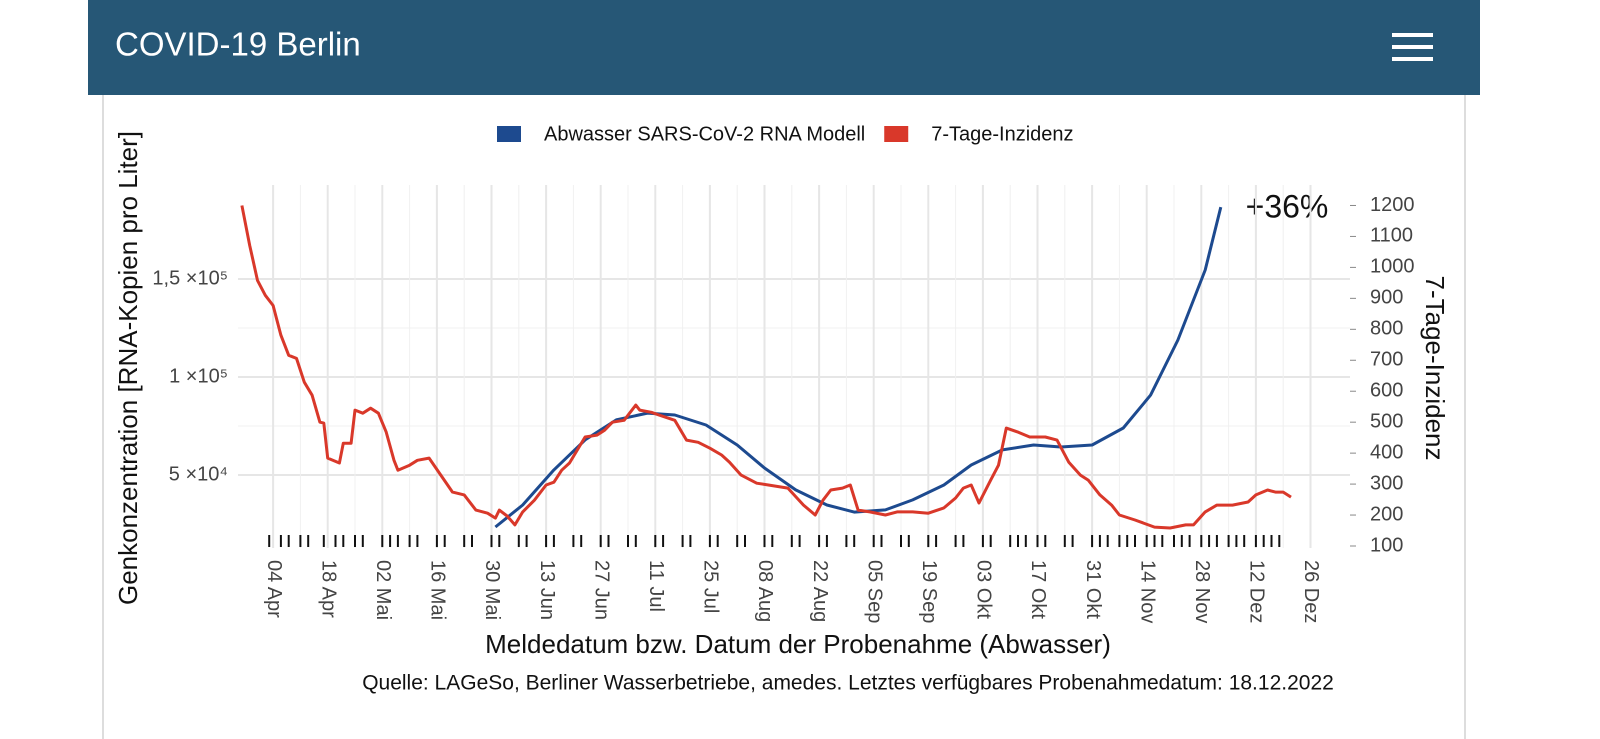 This screenshot has height=739, width=1600. Describe the element at coordinates (1311, 591) in the screenshot. I see `x-tick-label: 26 Dez` at that location.